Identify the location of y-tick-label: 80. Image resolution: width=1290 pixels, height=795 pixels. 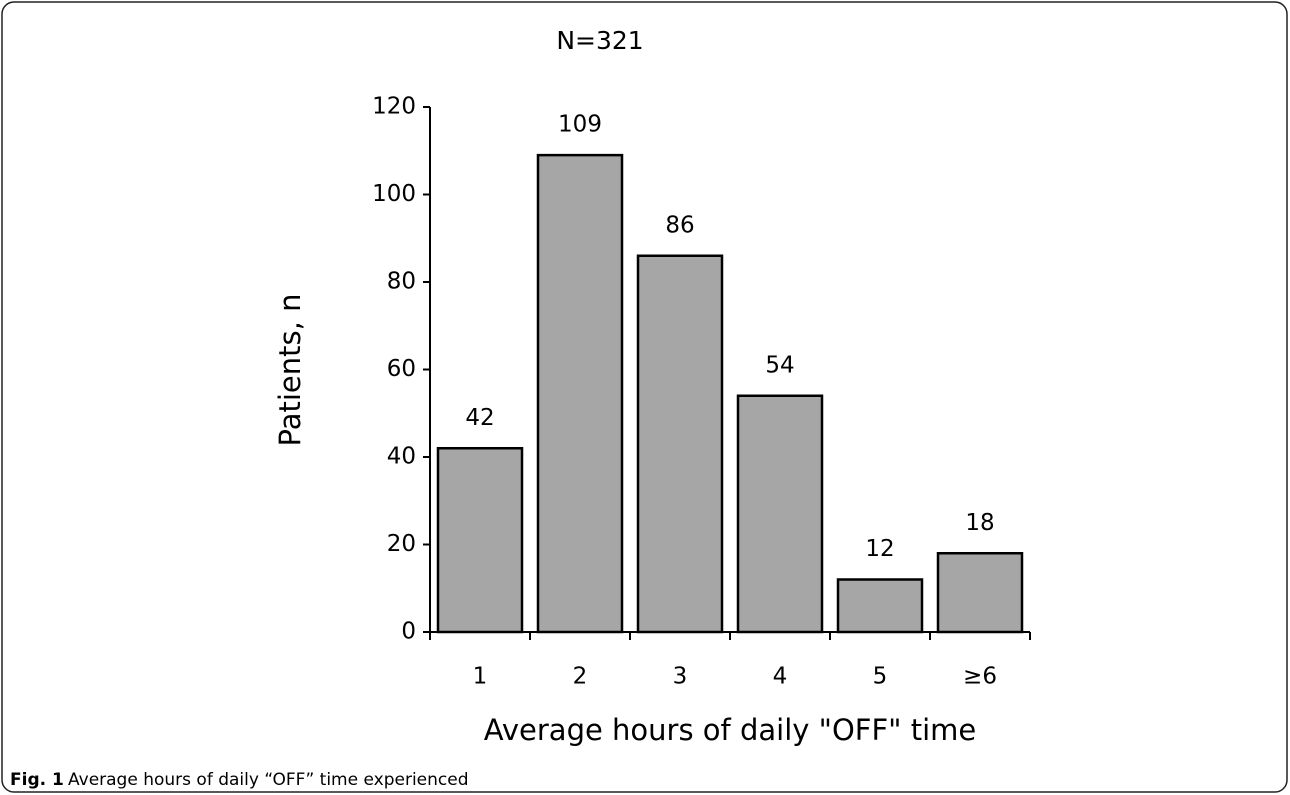
(401, 282).